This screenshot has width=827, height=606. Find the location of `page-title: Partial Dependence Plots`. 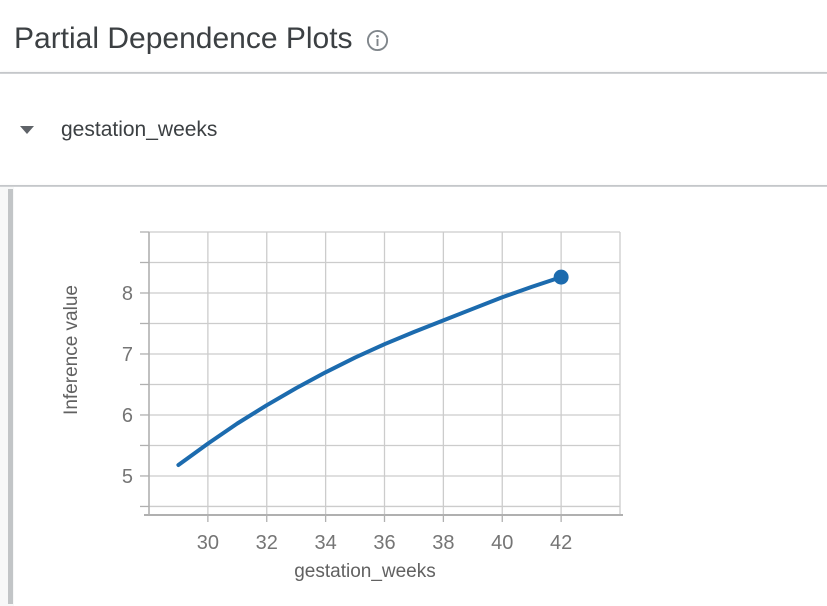

page-title: Partial Dependence Plots is located at coordinates (183, 38).